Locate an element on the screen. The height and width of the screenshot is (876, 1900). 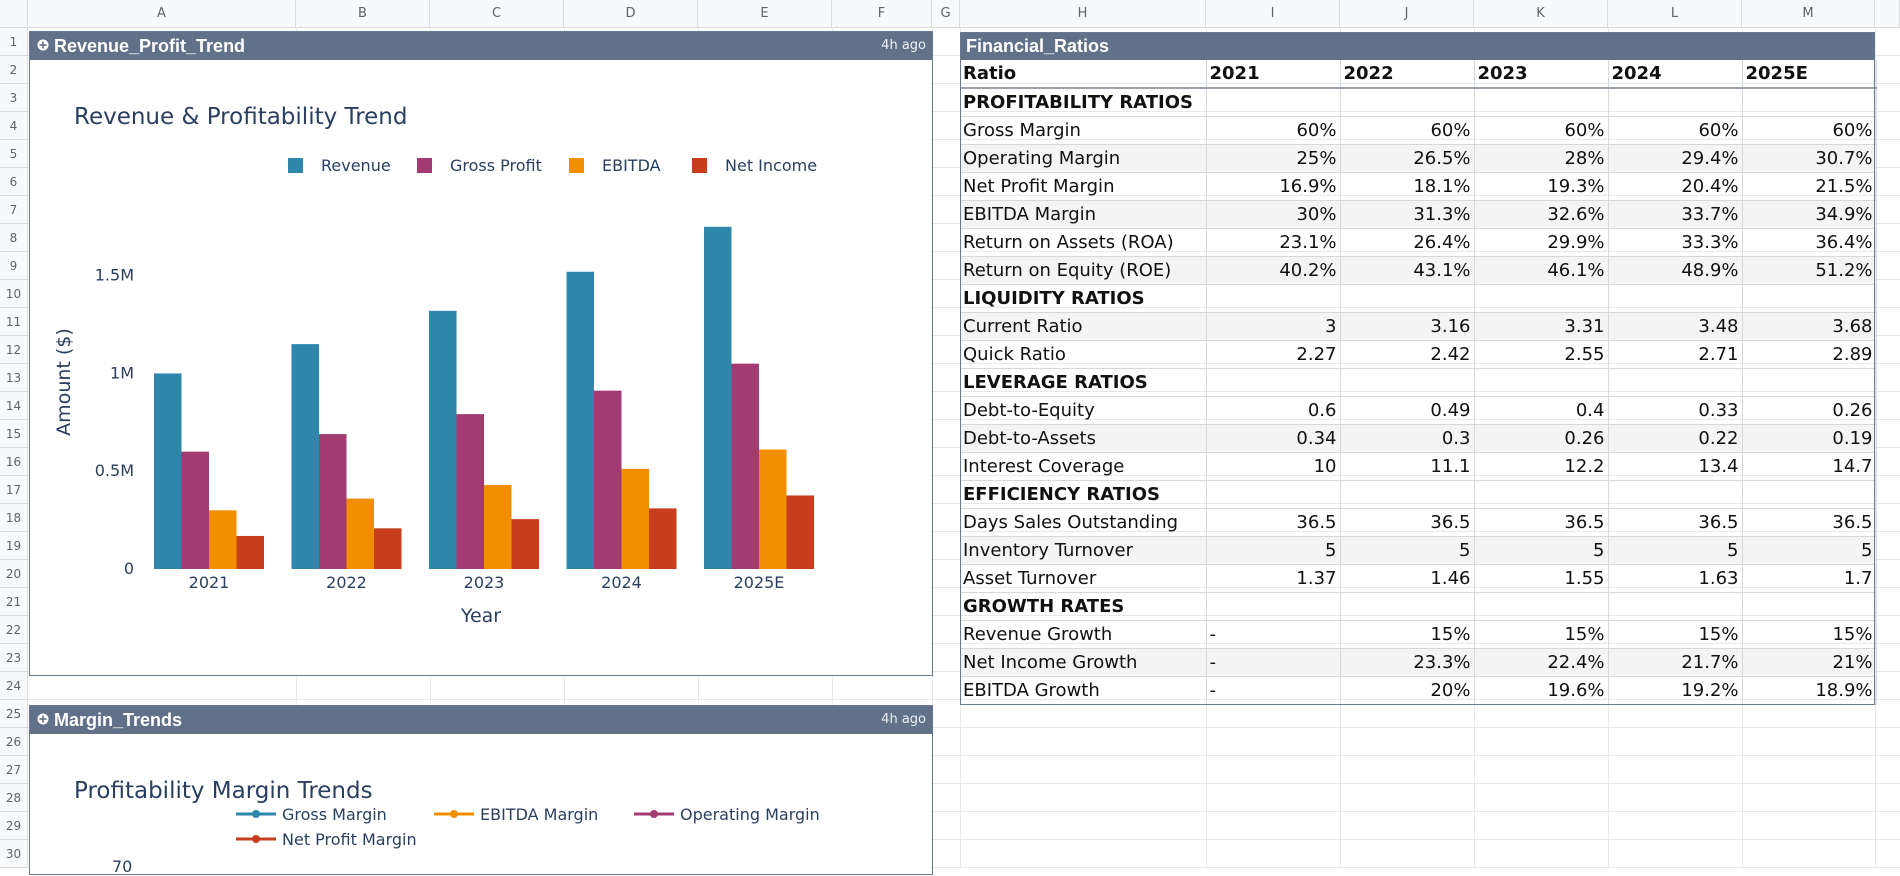
ratio-value-cell: 36.4% is located at coordinates (1809, 242).